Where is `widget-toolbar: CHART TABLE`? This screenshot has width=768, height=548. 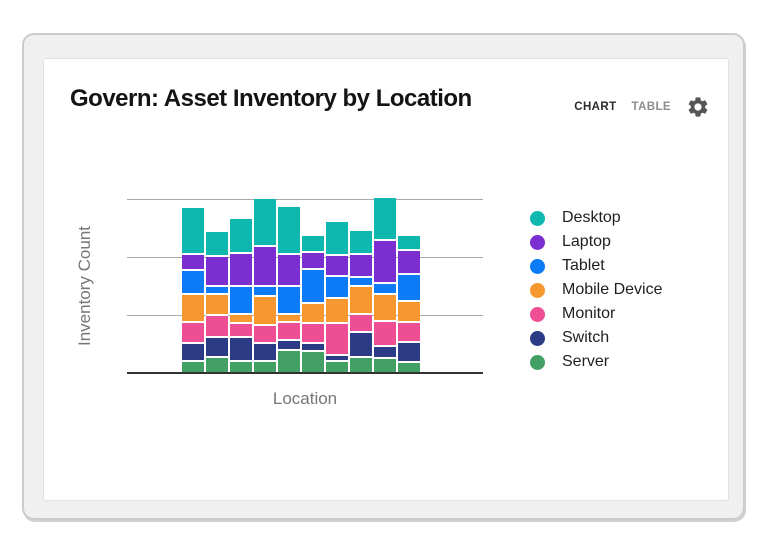 widget-toolbar: CHART TABLE is located at coordinates (642, 107).